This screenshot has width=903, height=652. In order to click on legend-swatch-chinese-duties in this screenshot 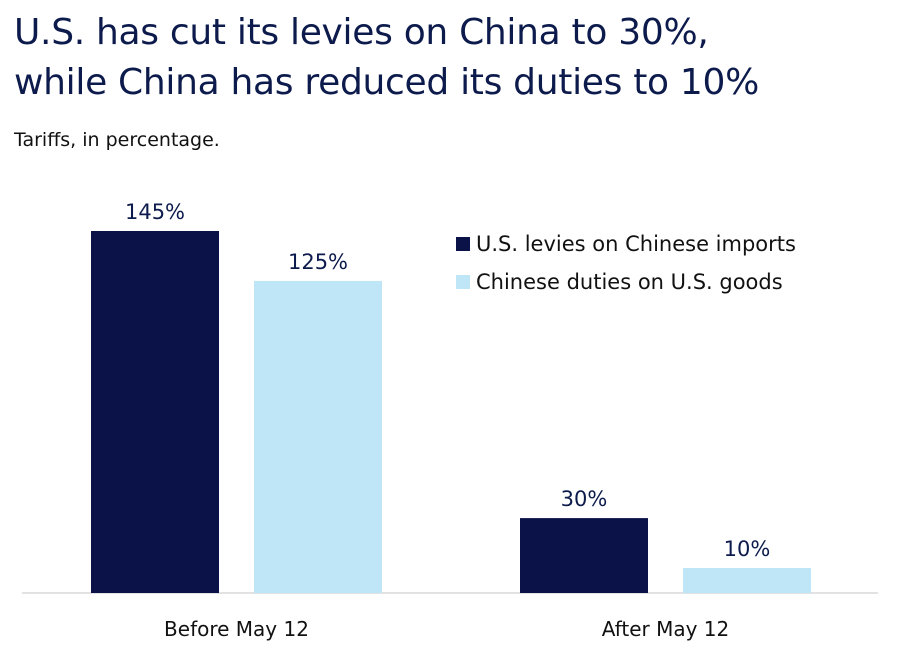, I will do `click(463, 282)`.